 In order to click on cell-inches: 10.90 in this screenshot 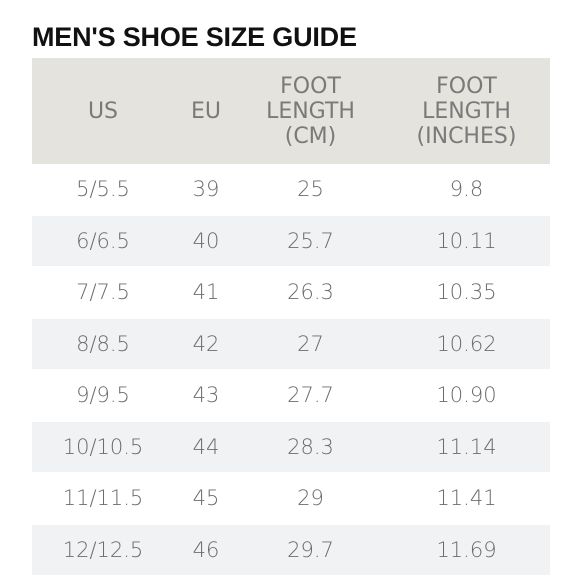, I will do `click(466, 395)`.